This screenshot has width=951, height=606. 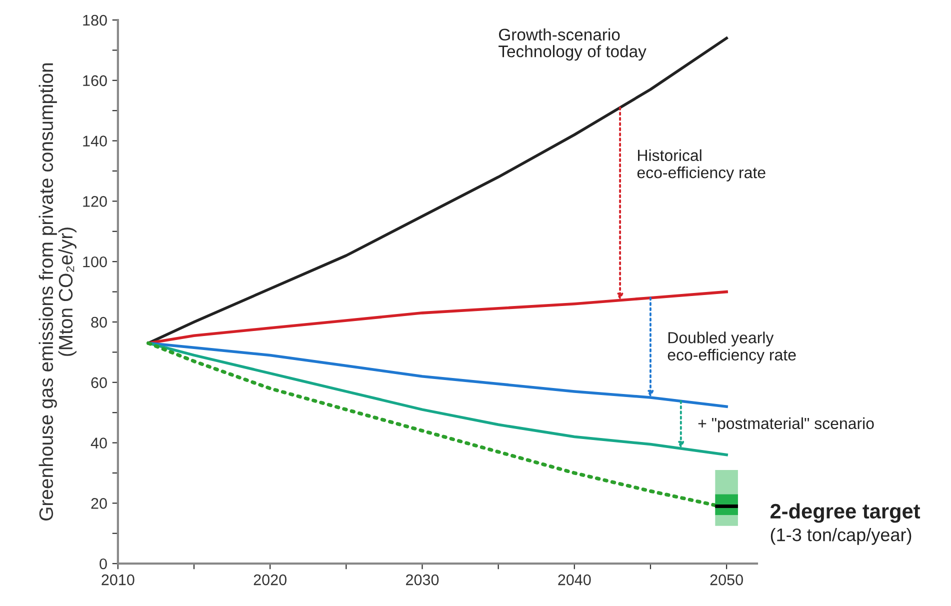 I want to click on annotation: Doubled yearly eco-efficiency rate, so click(x=732, y=348).